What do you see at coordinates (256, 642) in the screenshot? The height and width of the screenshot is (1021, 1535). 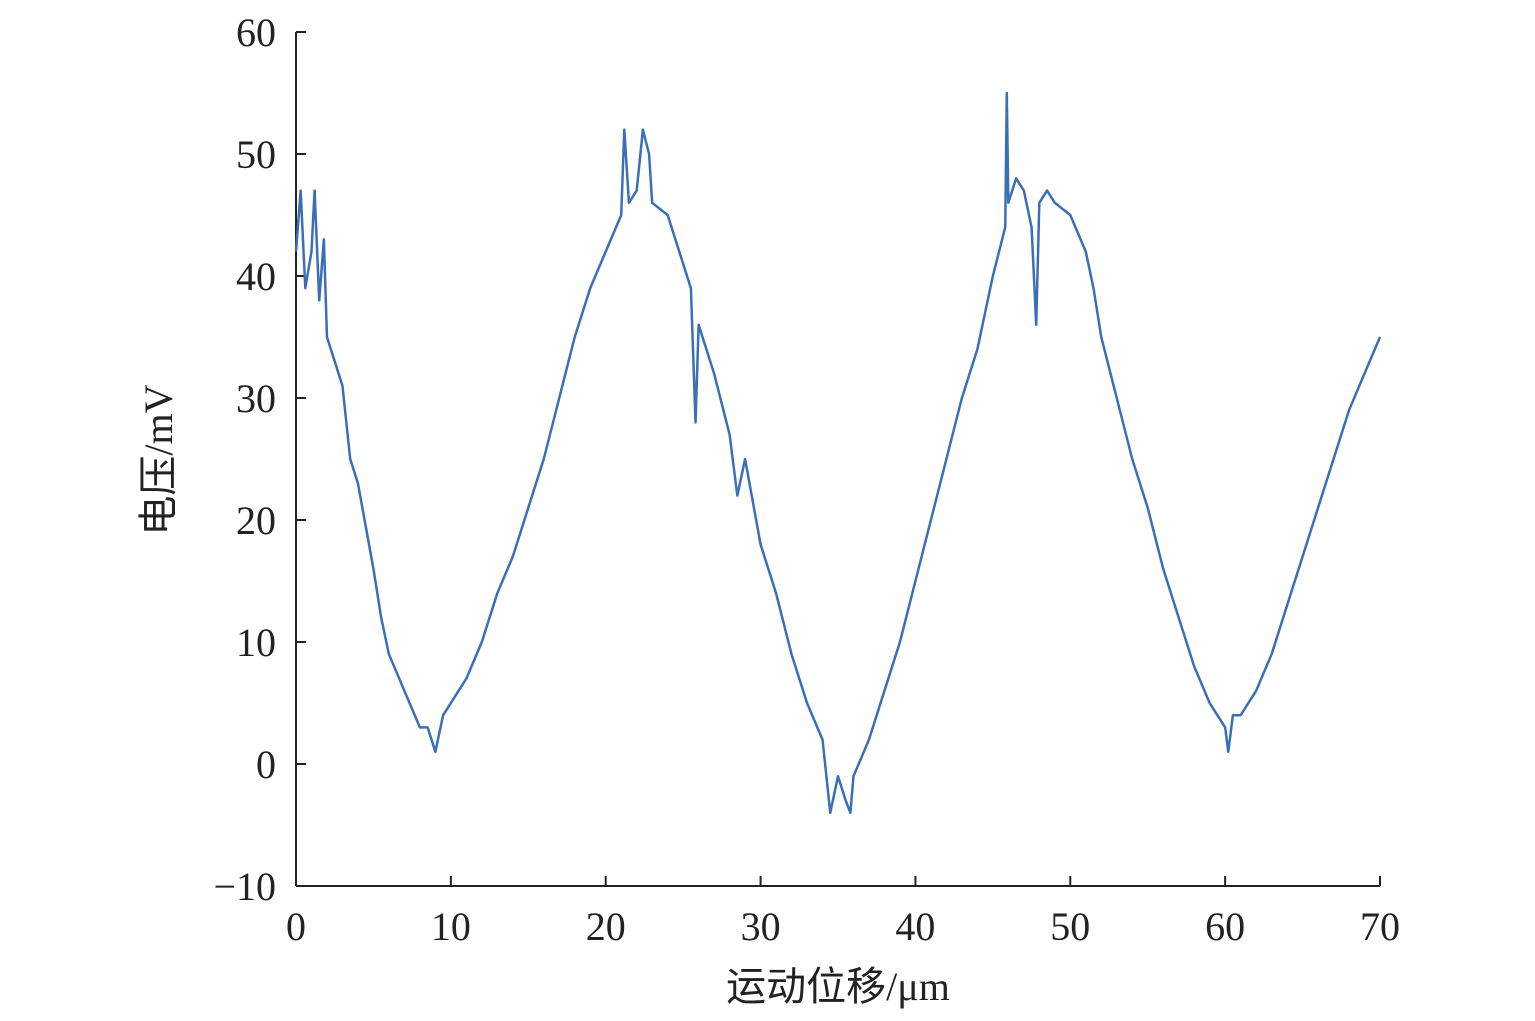 I see `y-tick-label: 10` at bounding box center [256, 642].